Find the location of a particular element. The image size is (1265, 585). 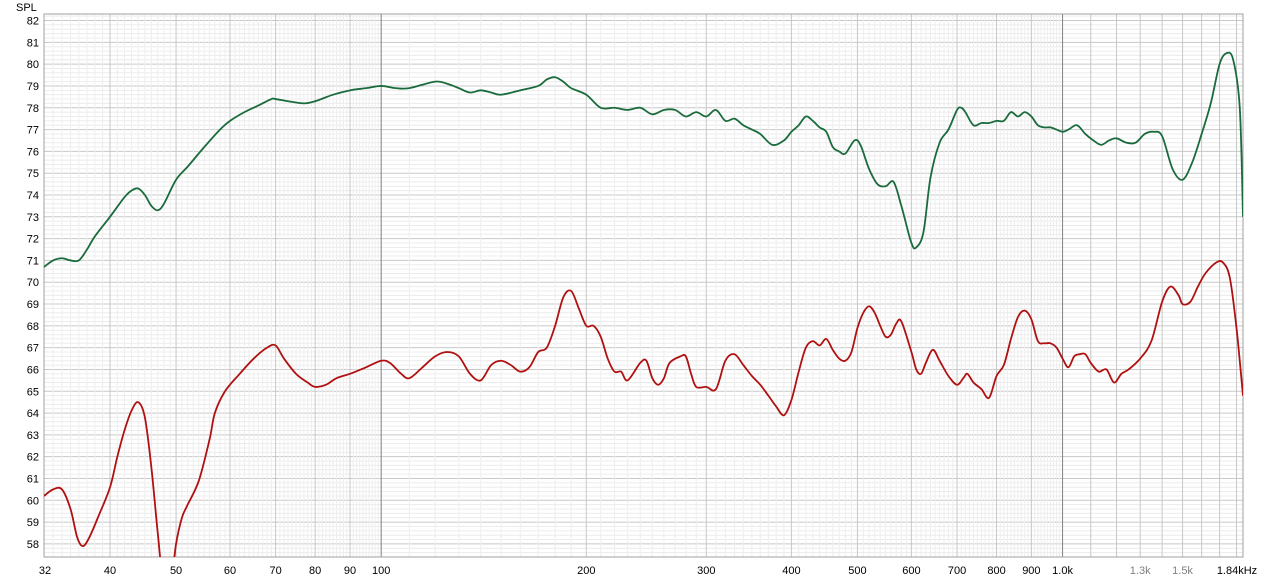

x-tick-label: 1.3k is located at coordinates (1140, 571).